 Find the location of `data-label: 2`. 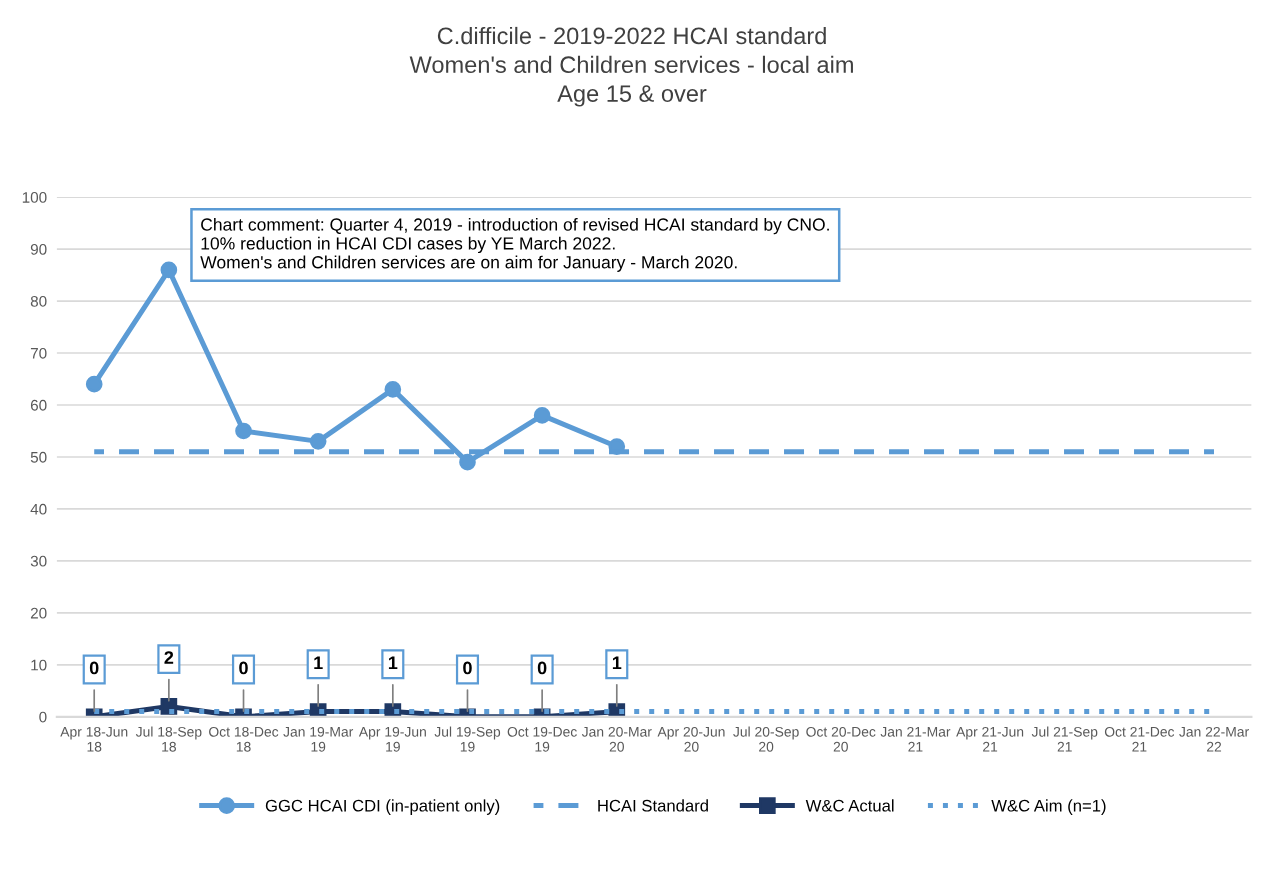

data-label: 2 is located at coordinates (169, 657).